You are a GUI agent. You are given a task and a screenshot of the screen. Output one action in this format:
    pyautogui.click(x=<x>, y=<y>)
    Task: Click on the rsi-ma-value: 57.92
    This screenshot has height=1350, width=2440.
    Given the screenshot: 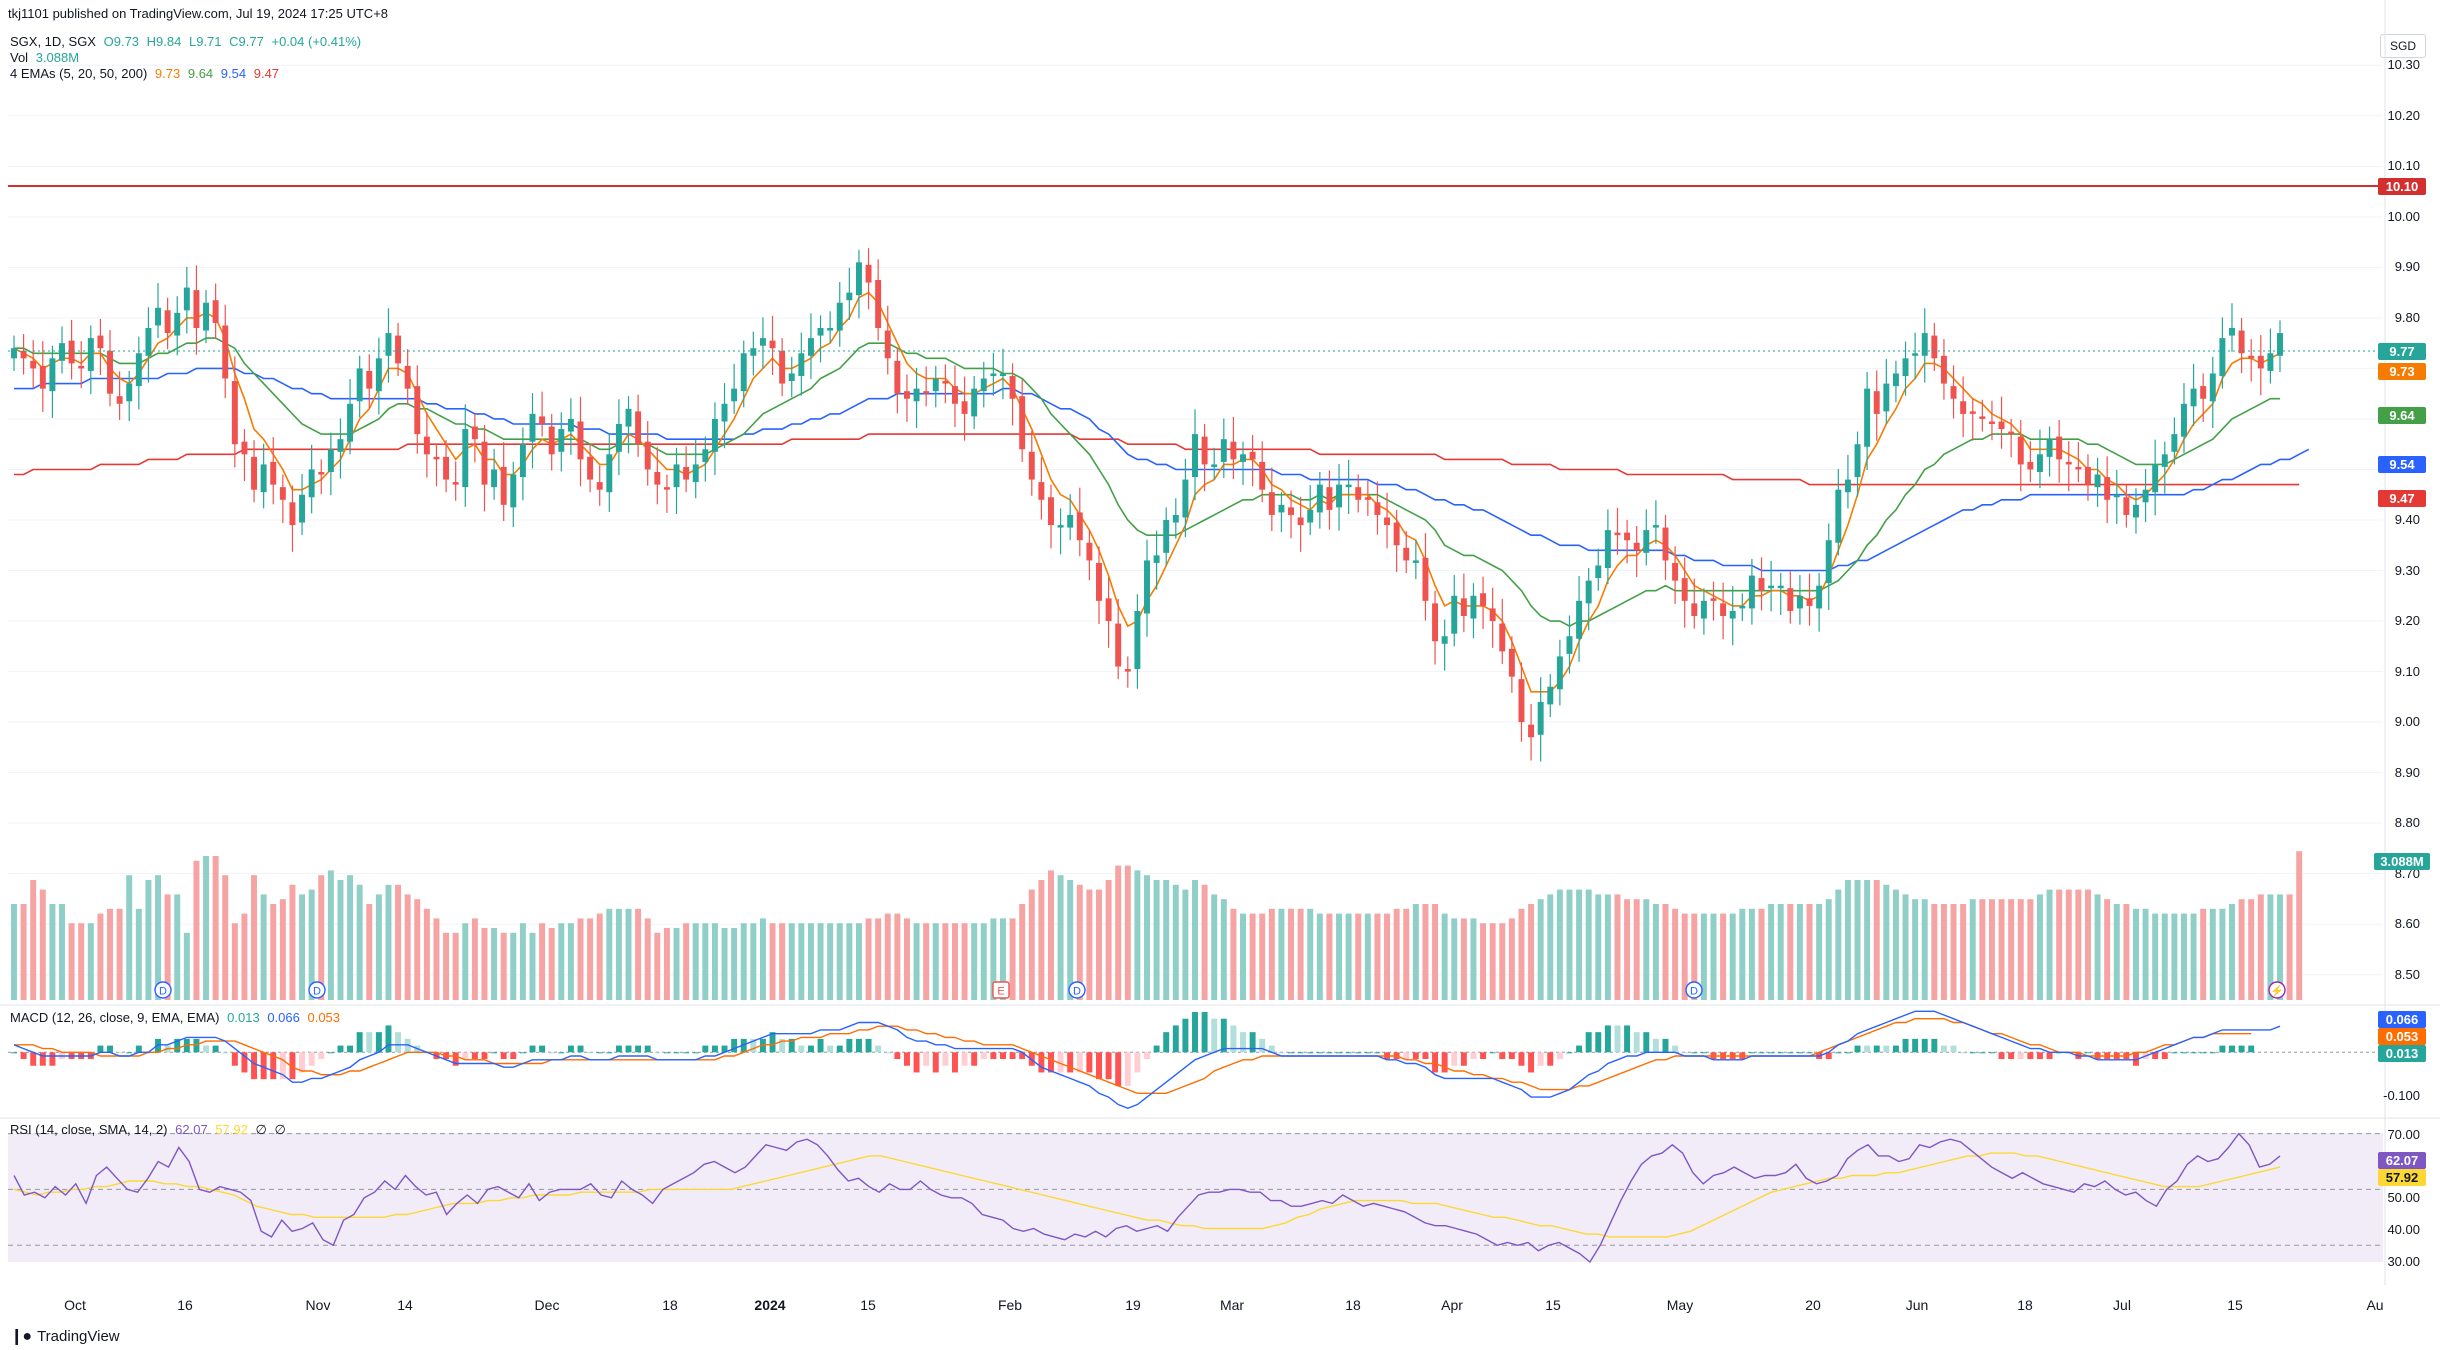 What is the action you would take?
    pyautogui.click(x=231, y=1129)
    